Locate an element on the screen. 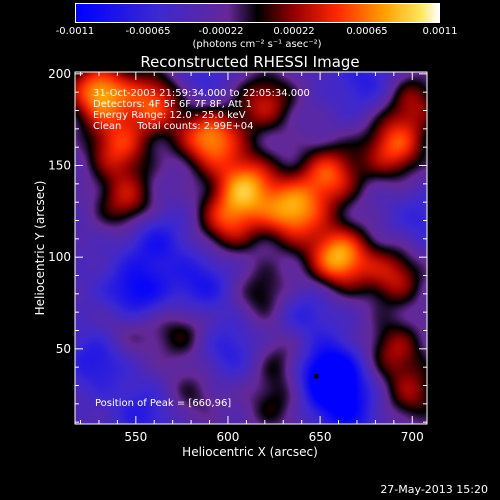  colorbar-tick-label: -0.00022 is located at coordinates (221, 31).